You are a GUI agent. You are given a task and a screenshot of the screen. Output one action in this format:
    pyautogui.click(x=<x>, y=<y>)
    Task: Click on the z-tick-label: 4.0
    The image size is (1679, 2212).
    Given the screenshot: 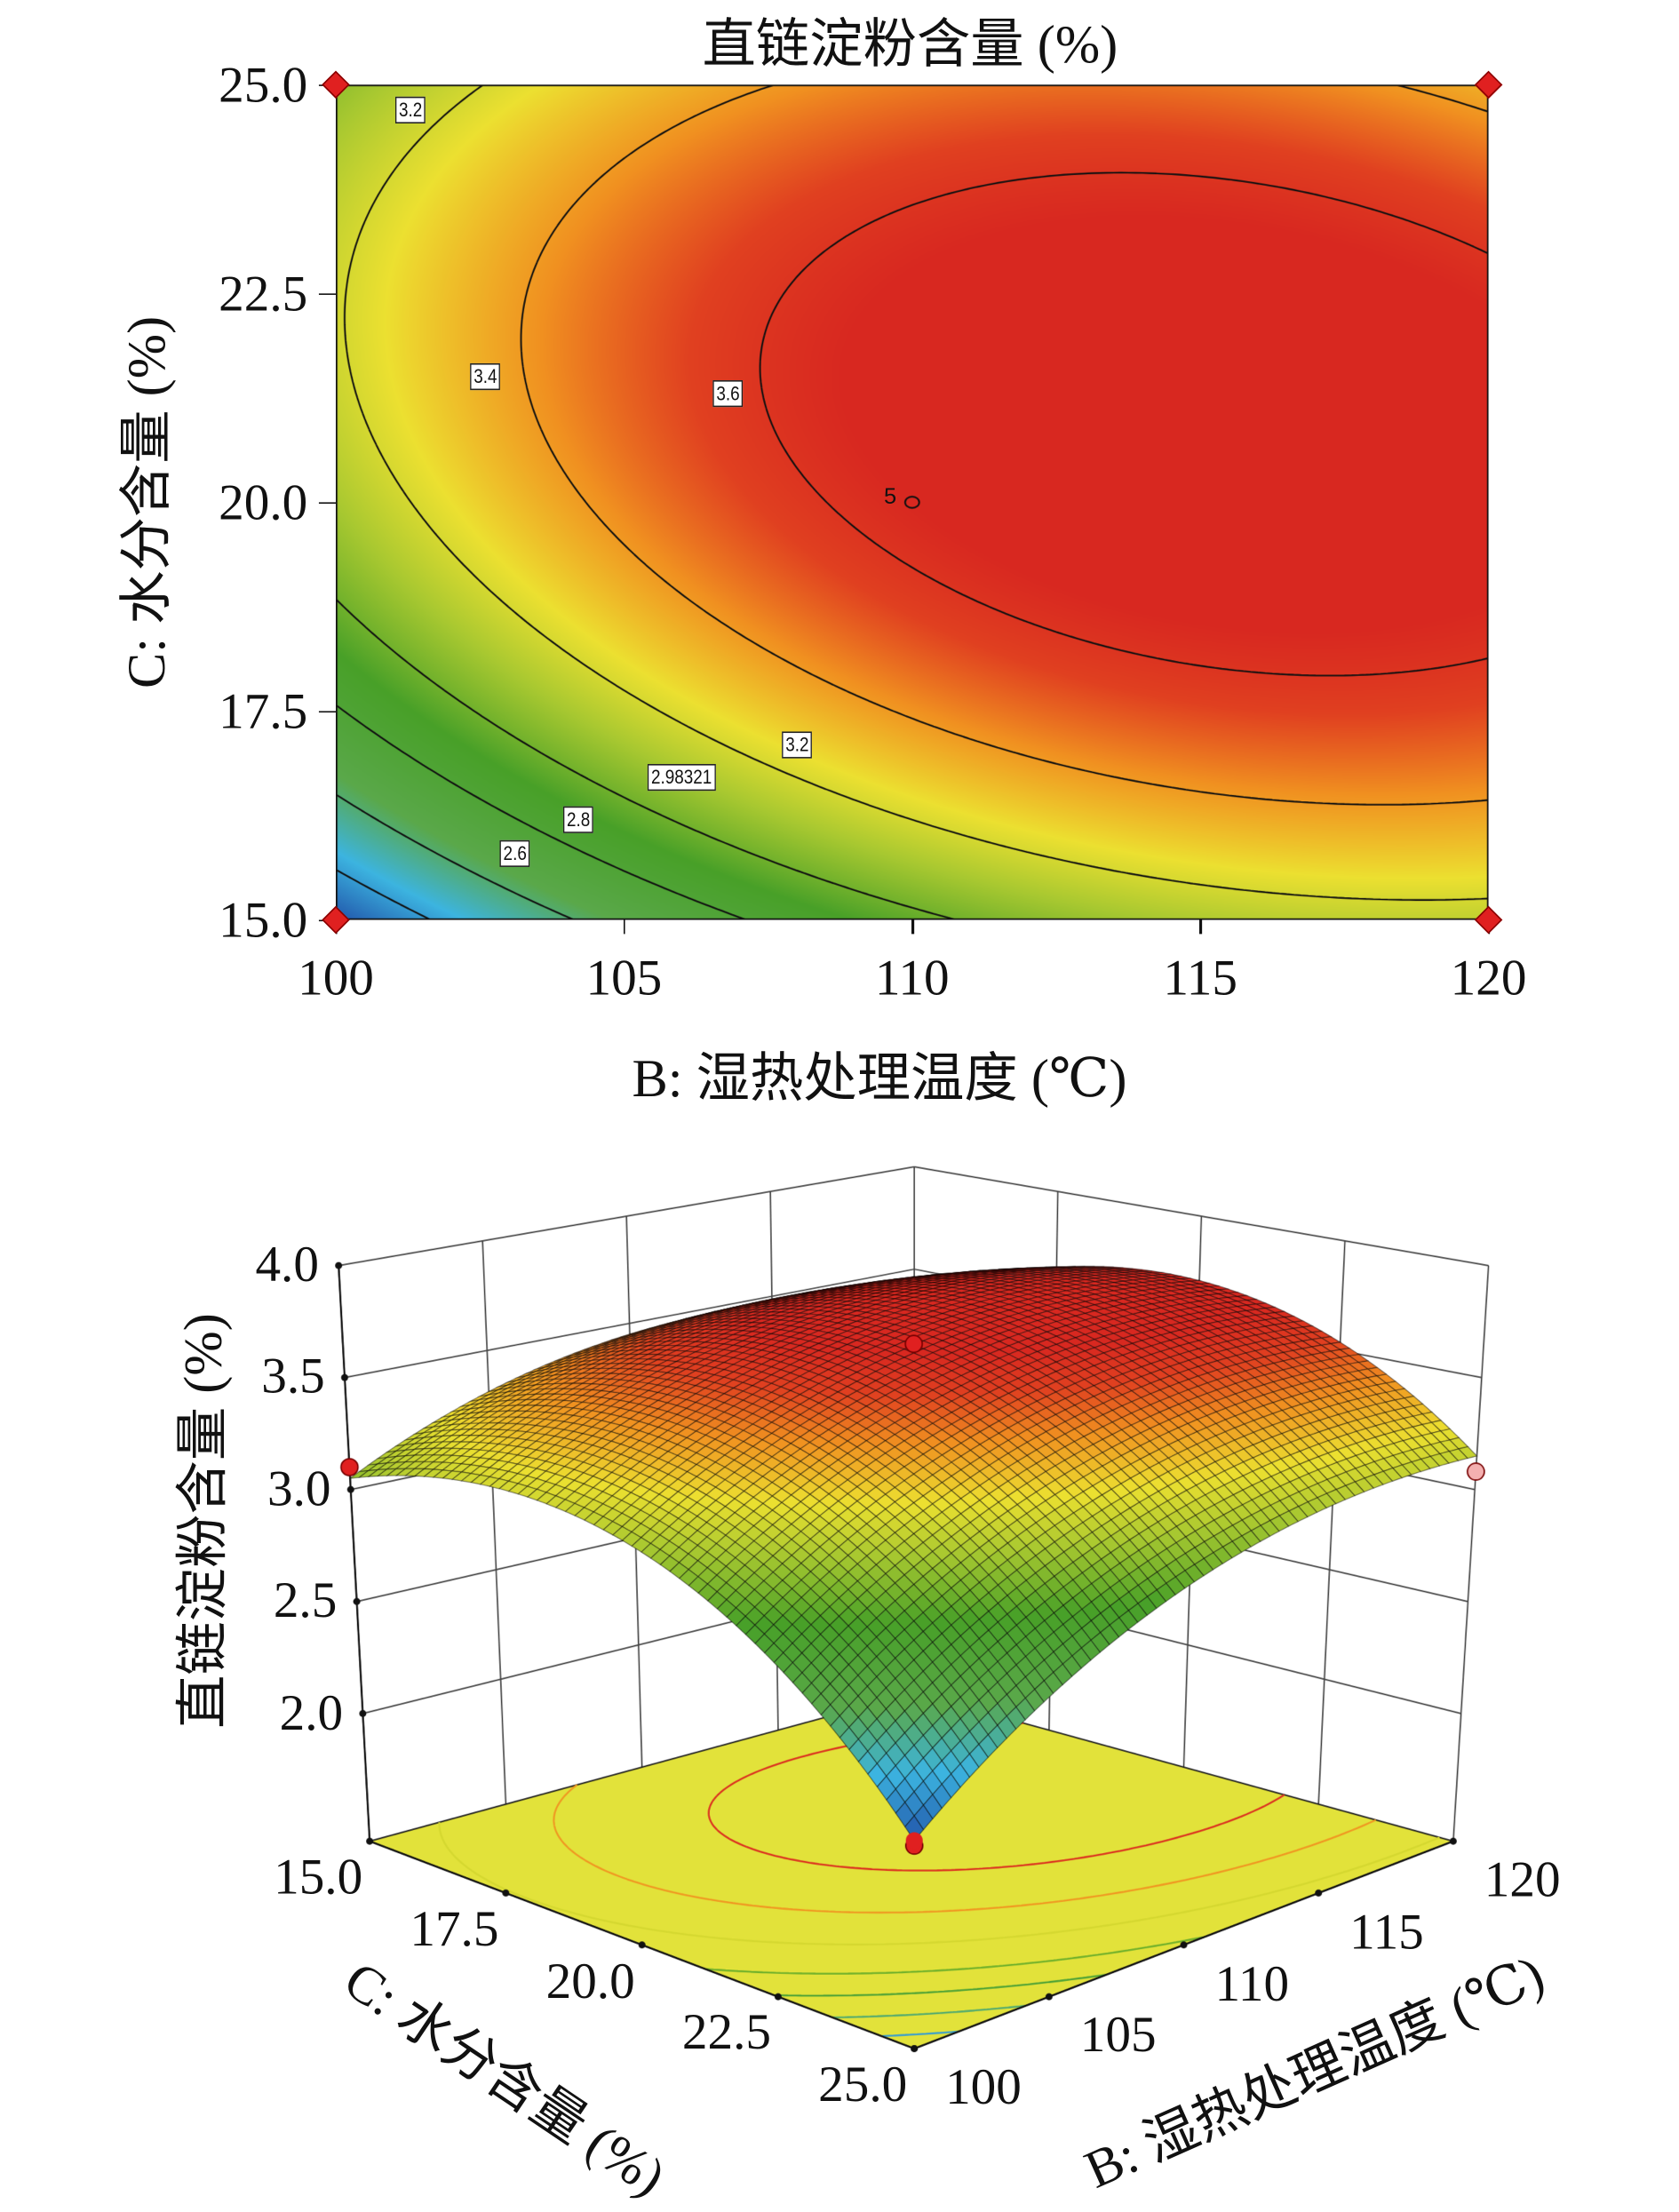 What is the action you would take?
    pyautogui.click(x=287, y=1265)
    